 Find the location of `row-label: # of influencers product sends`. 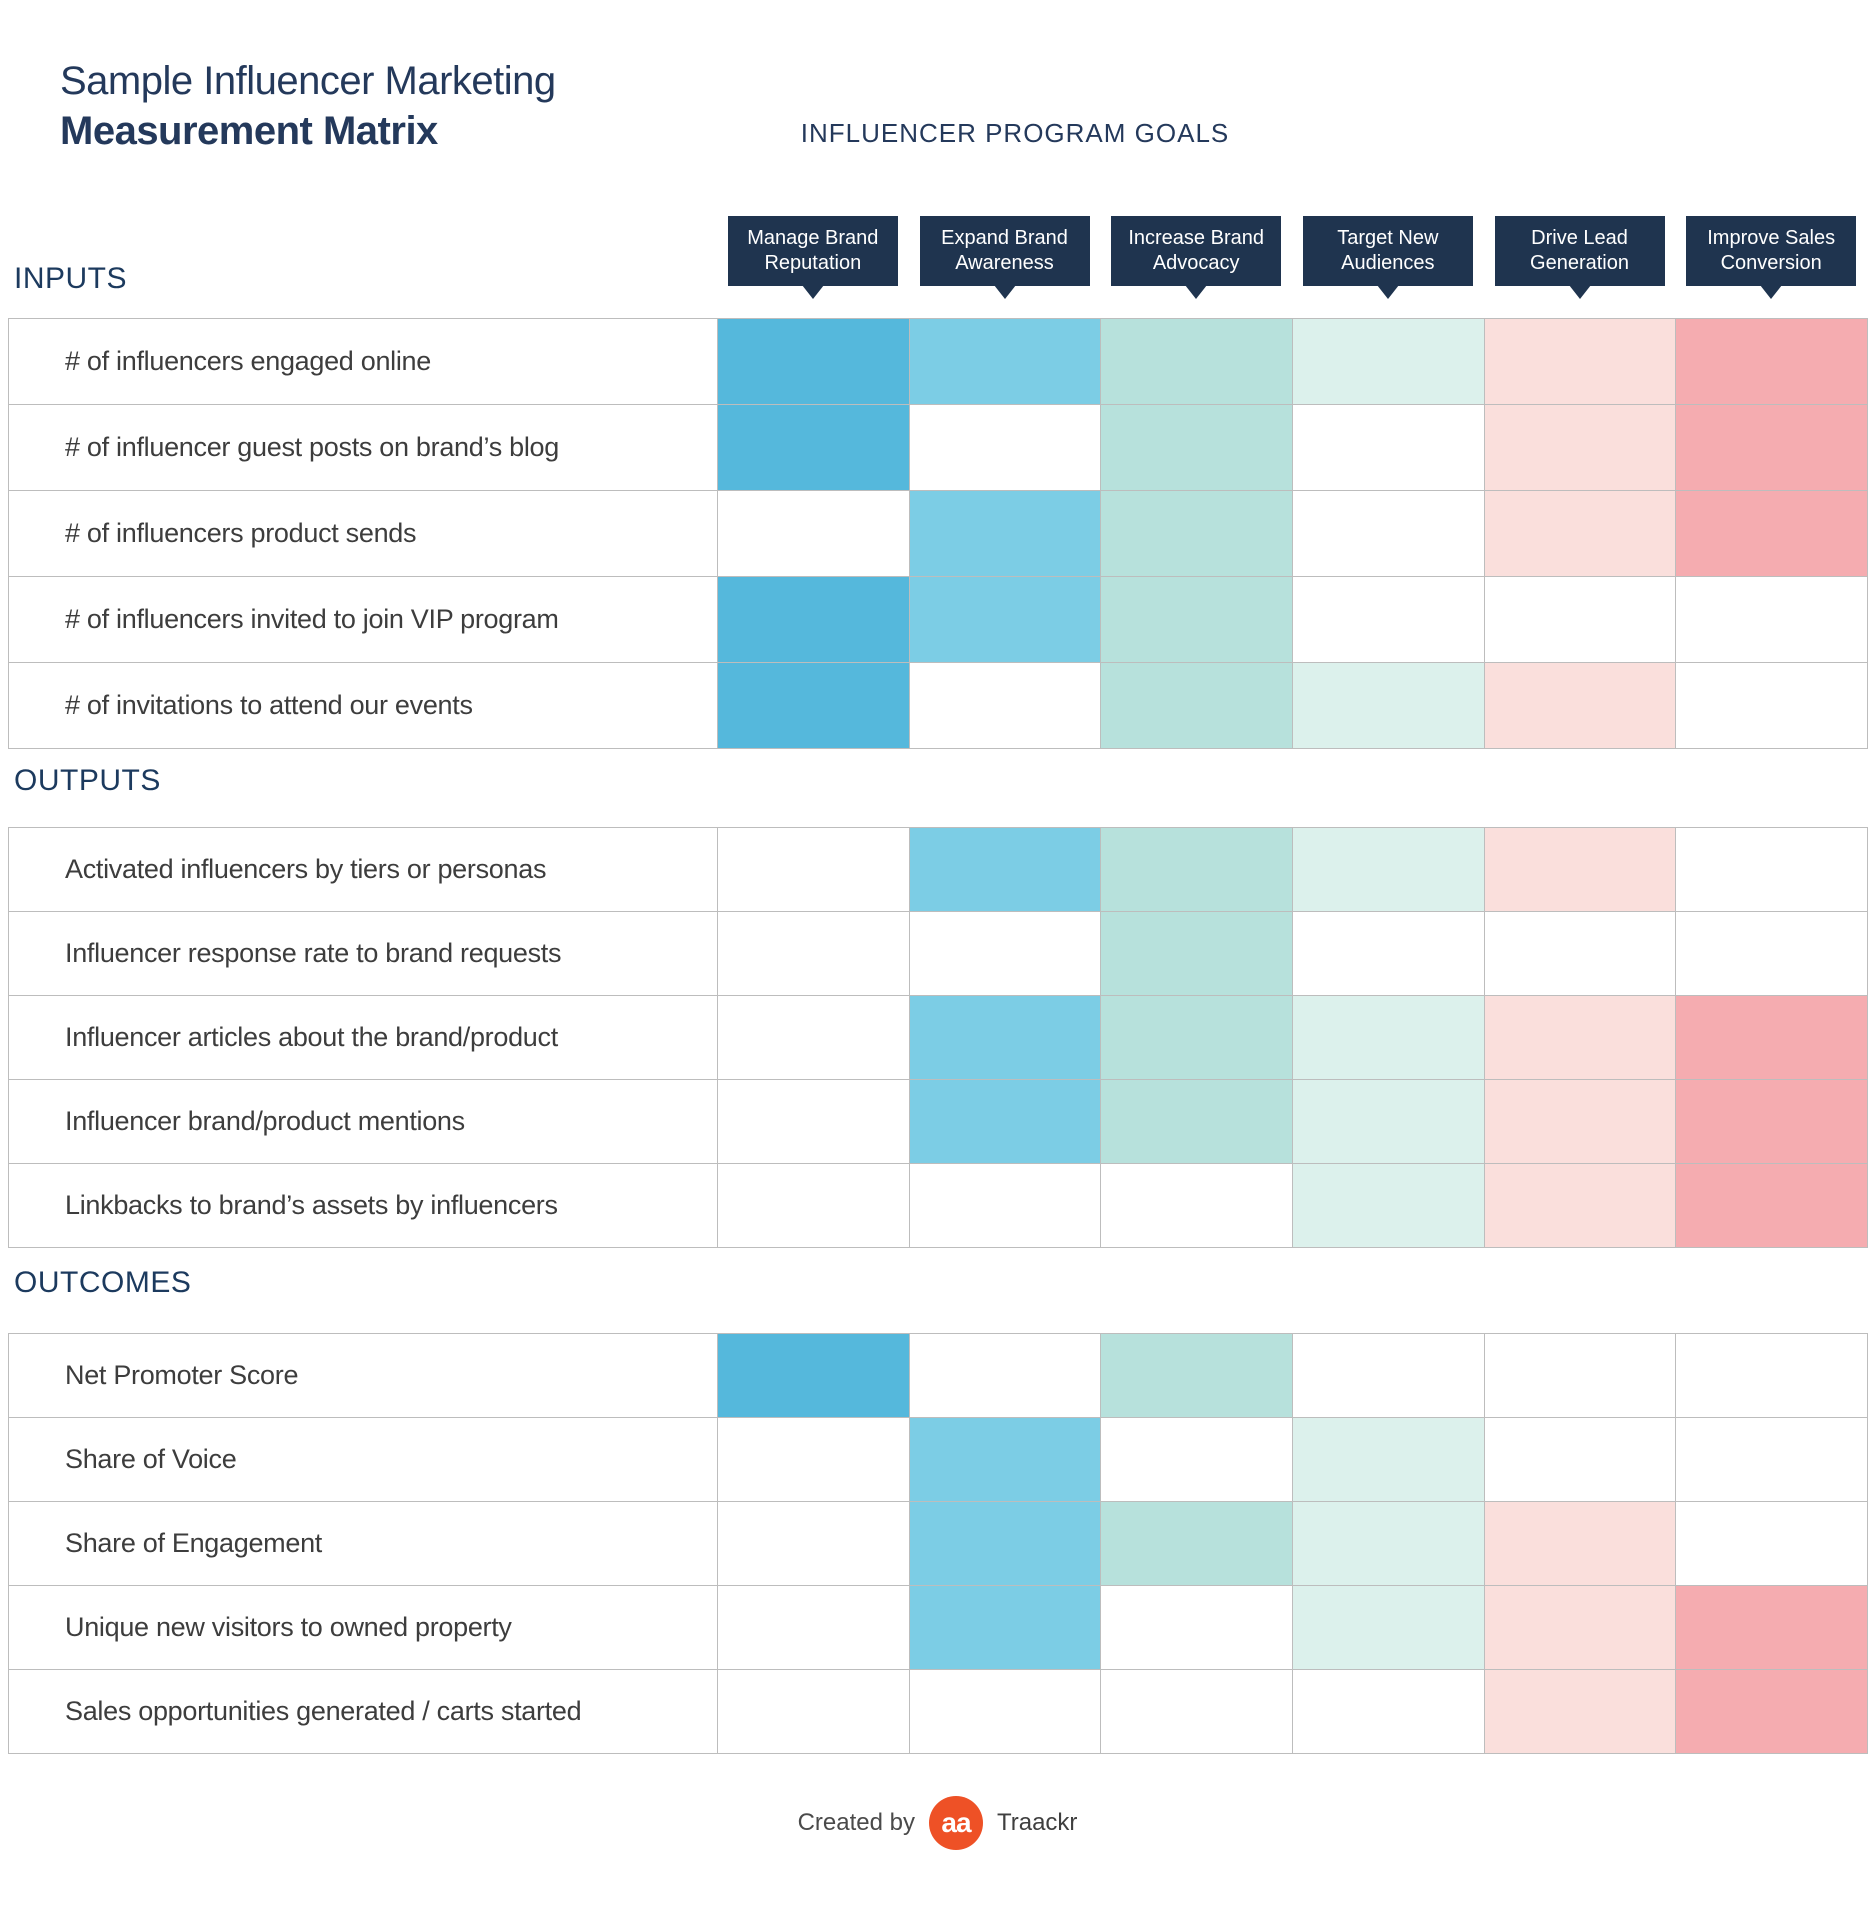

row-label: # of influencers product sends is located at coordinates (363, 534).